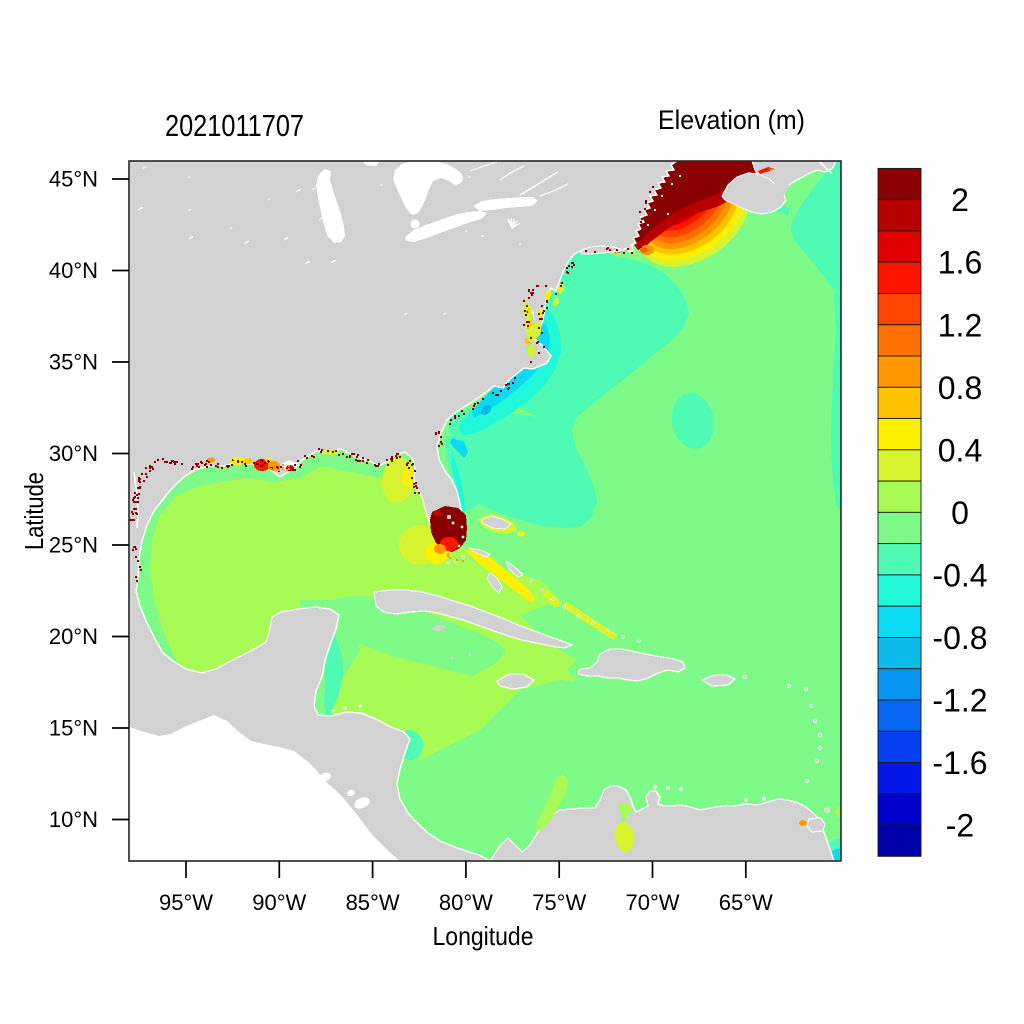 The width and height of the screenshot is (1024, 1024). What do you see at coordinates (960, 325) in the screenshot?
I see `svg-text: 1.2` at bounding box center [960, 325].